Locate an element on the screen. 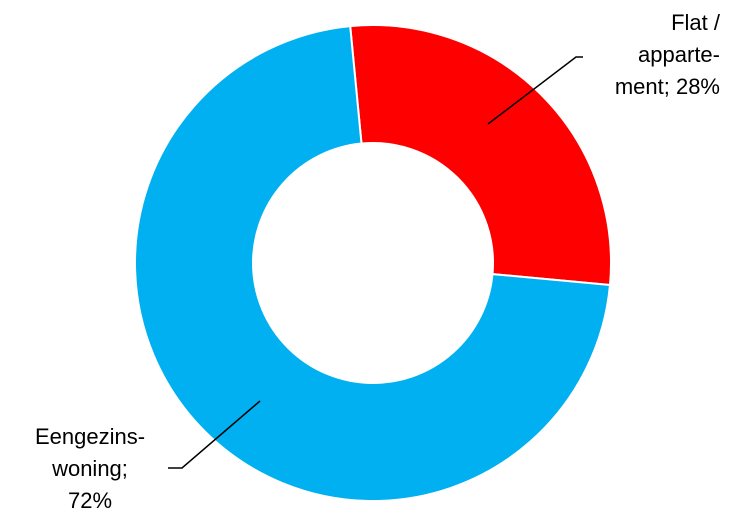 This screenshot has height=515, width=735. leader-line-eengezins-woning is located at coordinates (214, 434).